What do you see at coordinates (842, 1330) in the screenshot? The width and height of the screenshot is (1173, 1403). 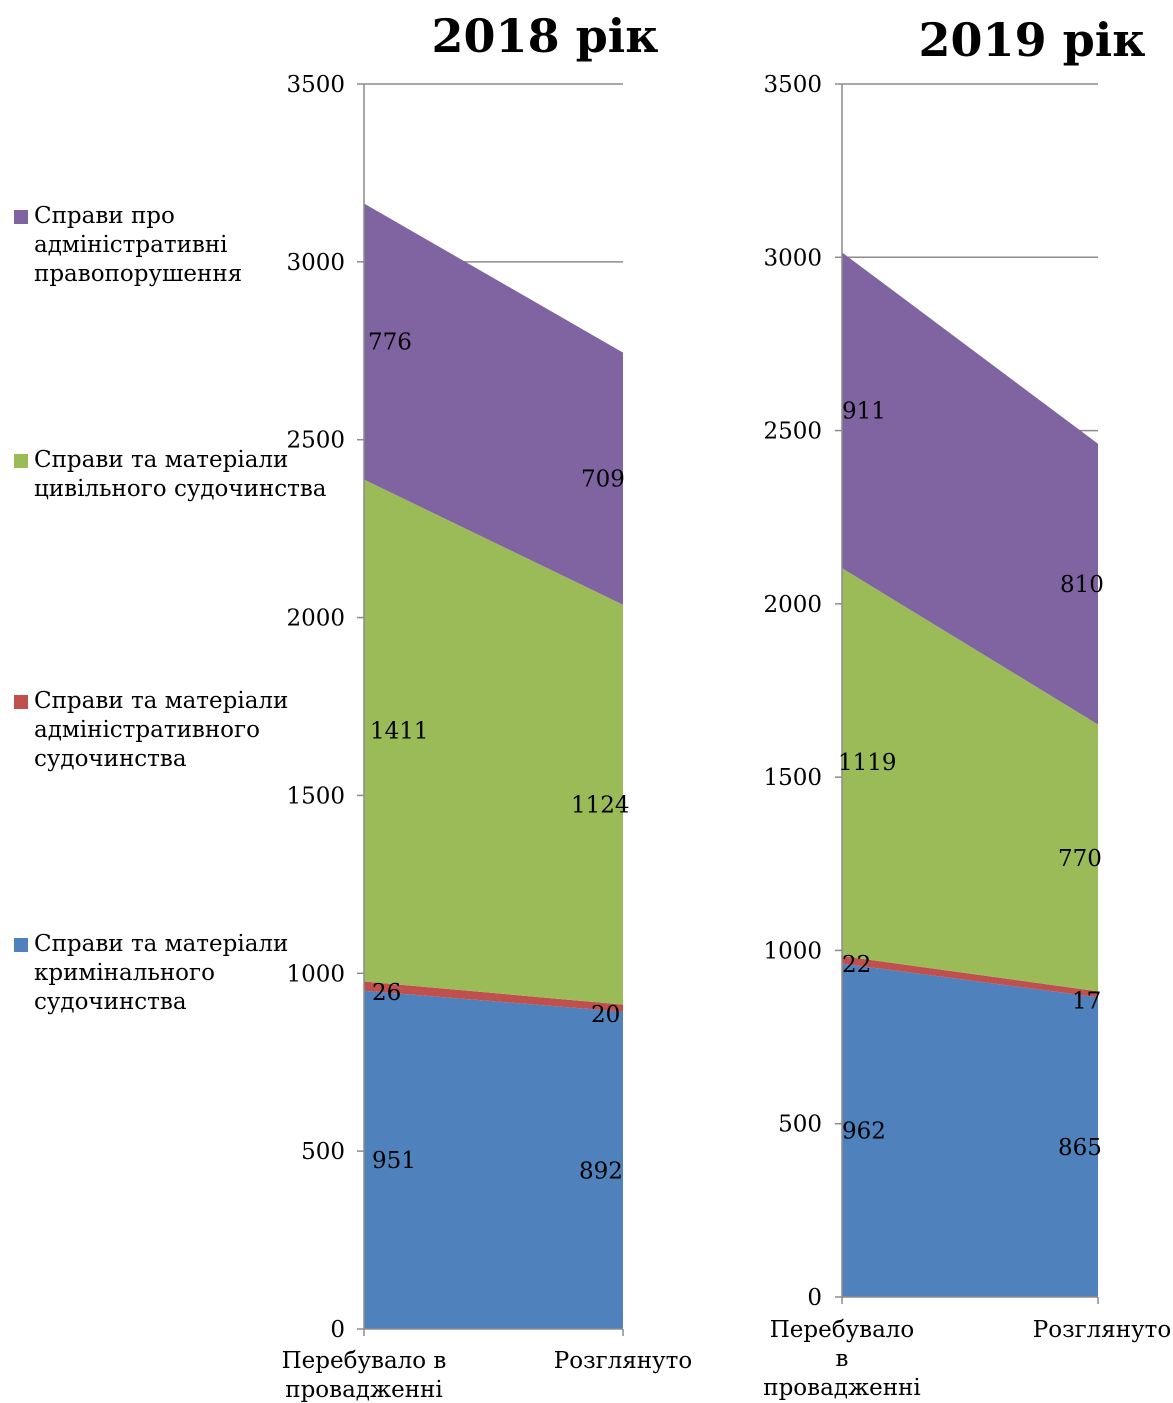 I see `x-tick-label-line: Перебувало` at bounding box center [842, 1330].